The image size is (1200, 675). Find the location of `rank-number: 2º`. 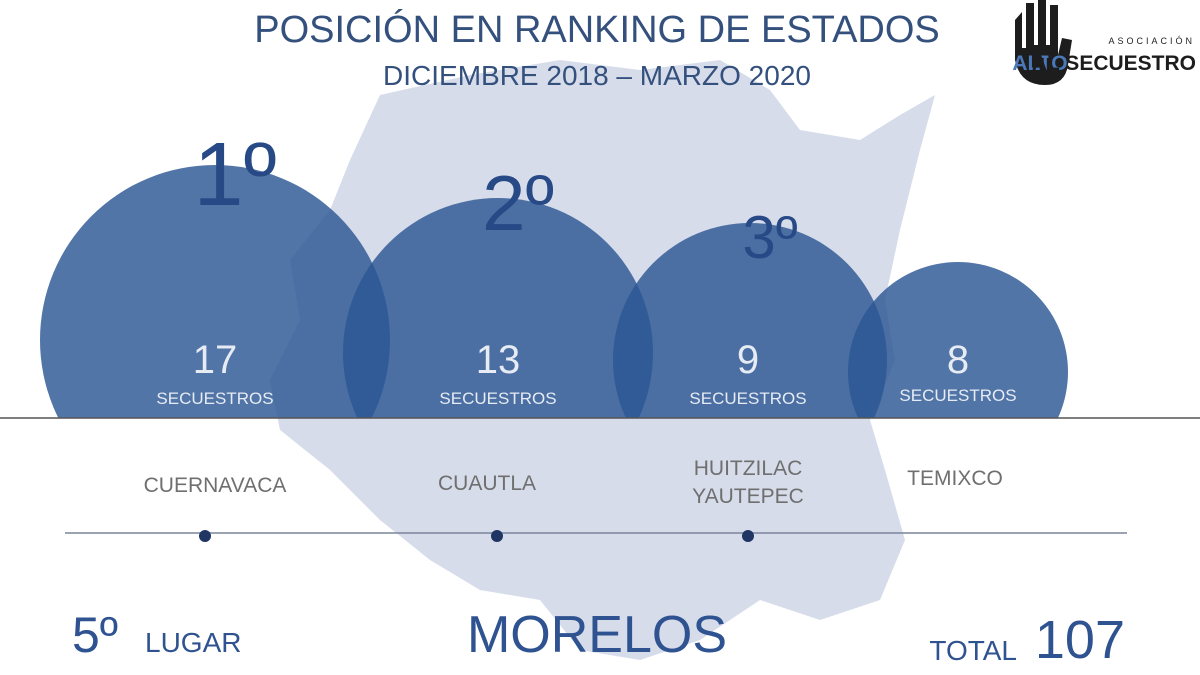

rank-number: 2º is located at coordinates (518, 203).